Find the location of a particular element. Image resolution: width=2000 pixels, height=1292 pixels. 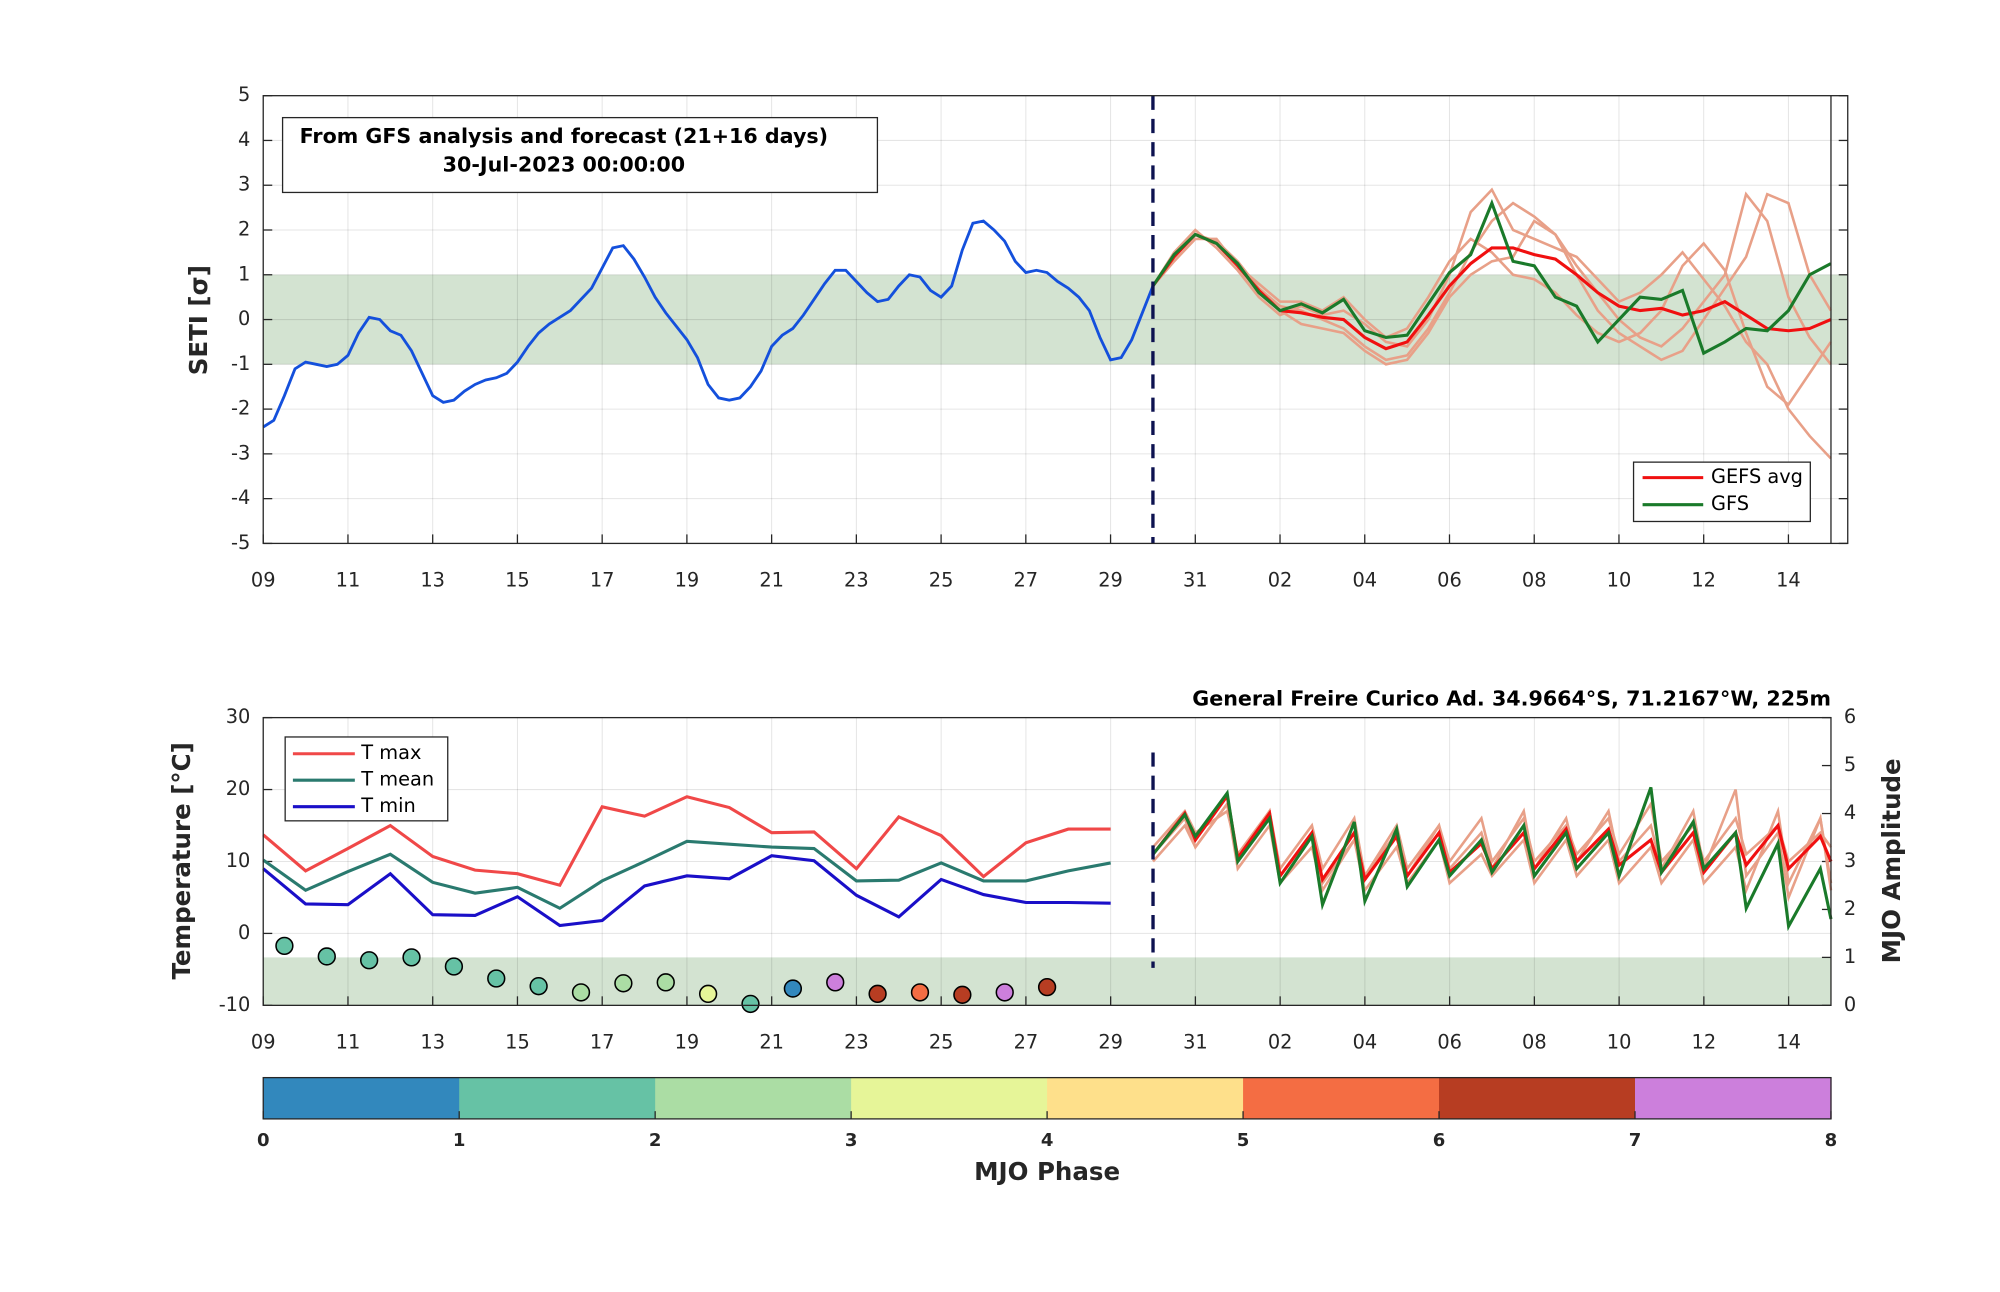

y2-tick-label: 0 is located at coordinates (1850, 1004).